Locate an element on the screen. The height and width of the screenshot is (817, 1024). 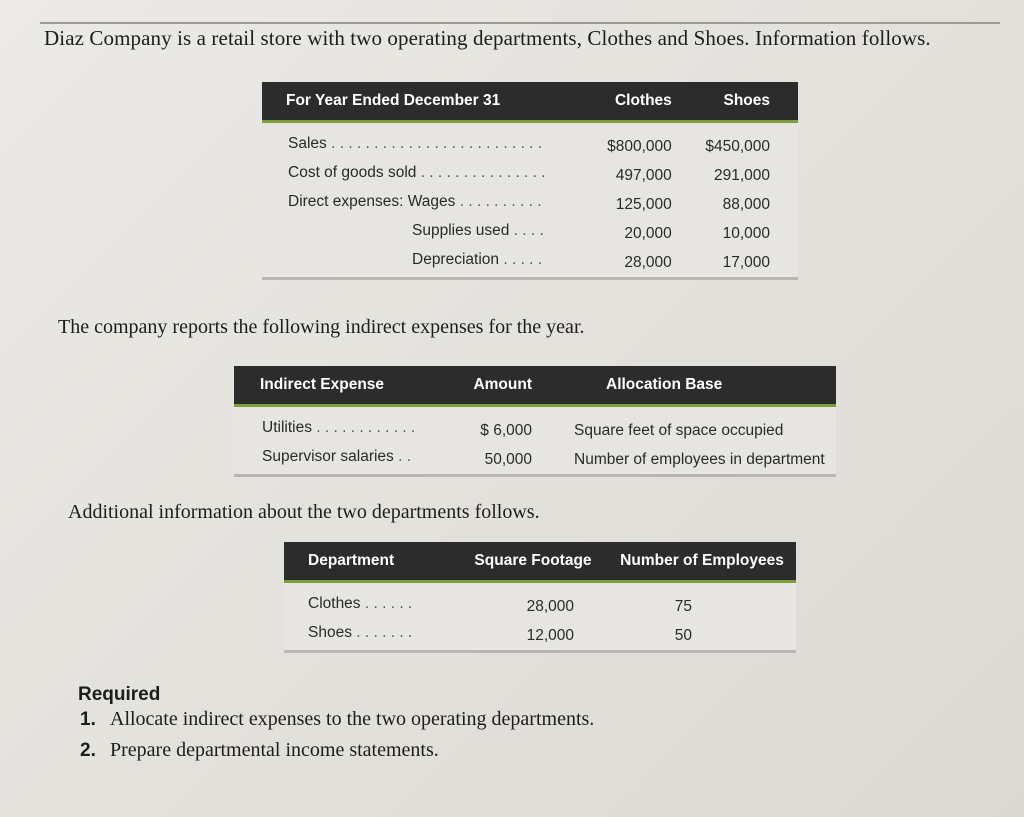
table-row: Depreciation 28,000 17,000 is located at coordinates (530, 264).